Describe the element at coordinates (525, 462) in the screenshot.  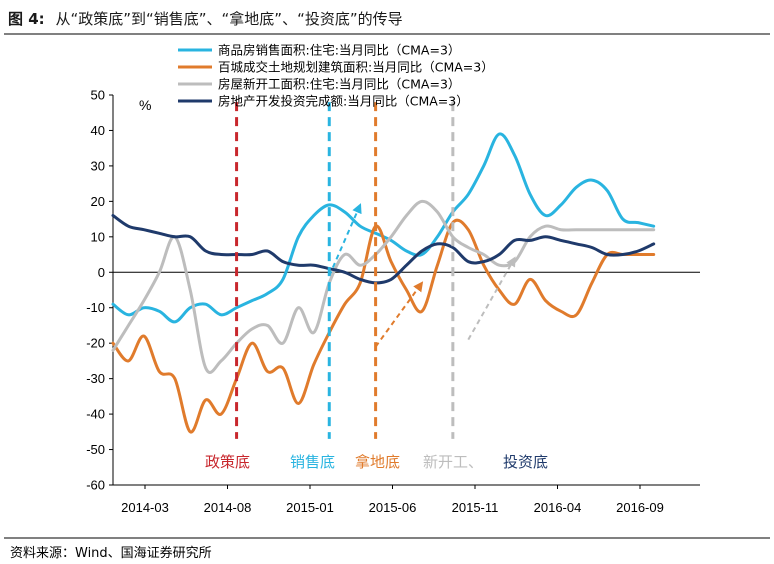
I see `annotation-invest: 投资底` at that location.